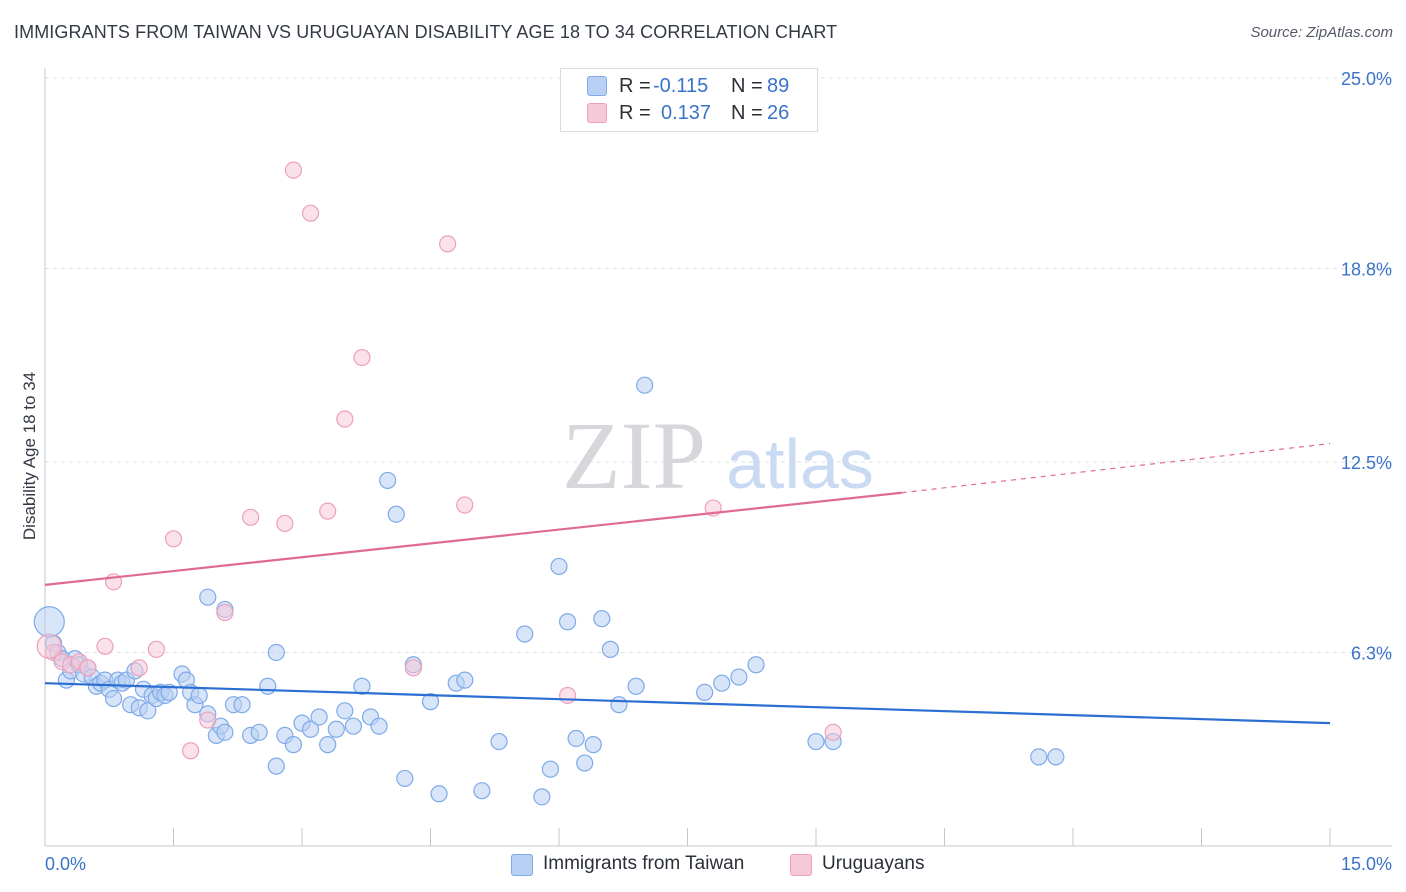 This screenshot has height=892, width=1406. I want to click on legend-swatch-taiwan, so click(597, 86).